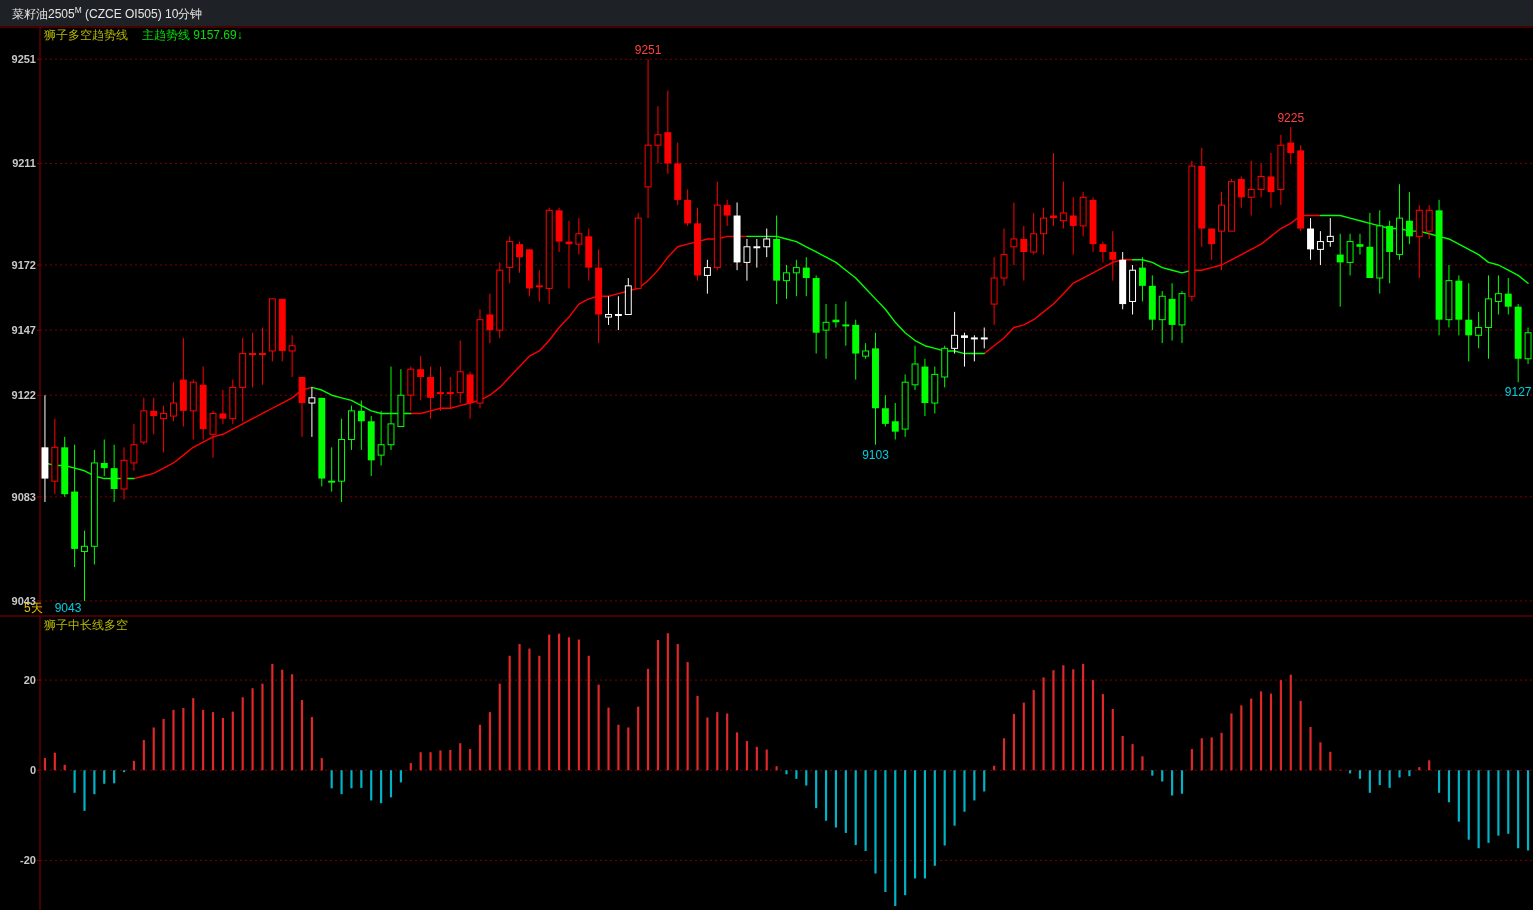 Image resolution: width=1533 pixels, height=910 pixels. What do you see at coordinates (29, 680) in the screenshot?
I see `y-tick-label: 20` at bounding box center [29, 680].